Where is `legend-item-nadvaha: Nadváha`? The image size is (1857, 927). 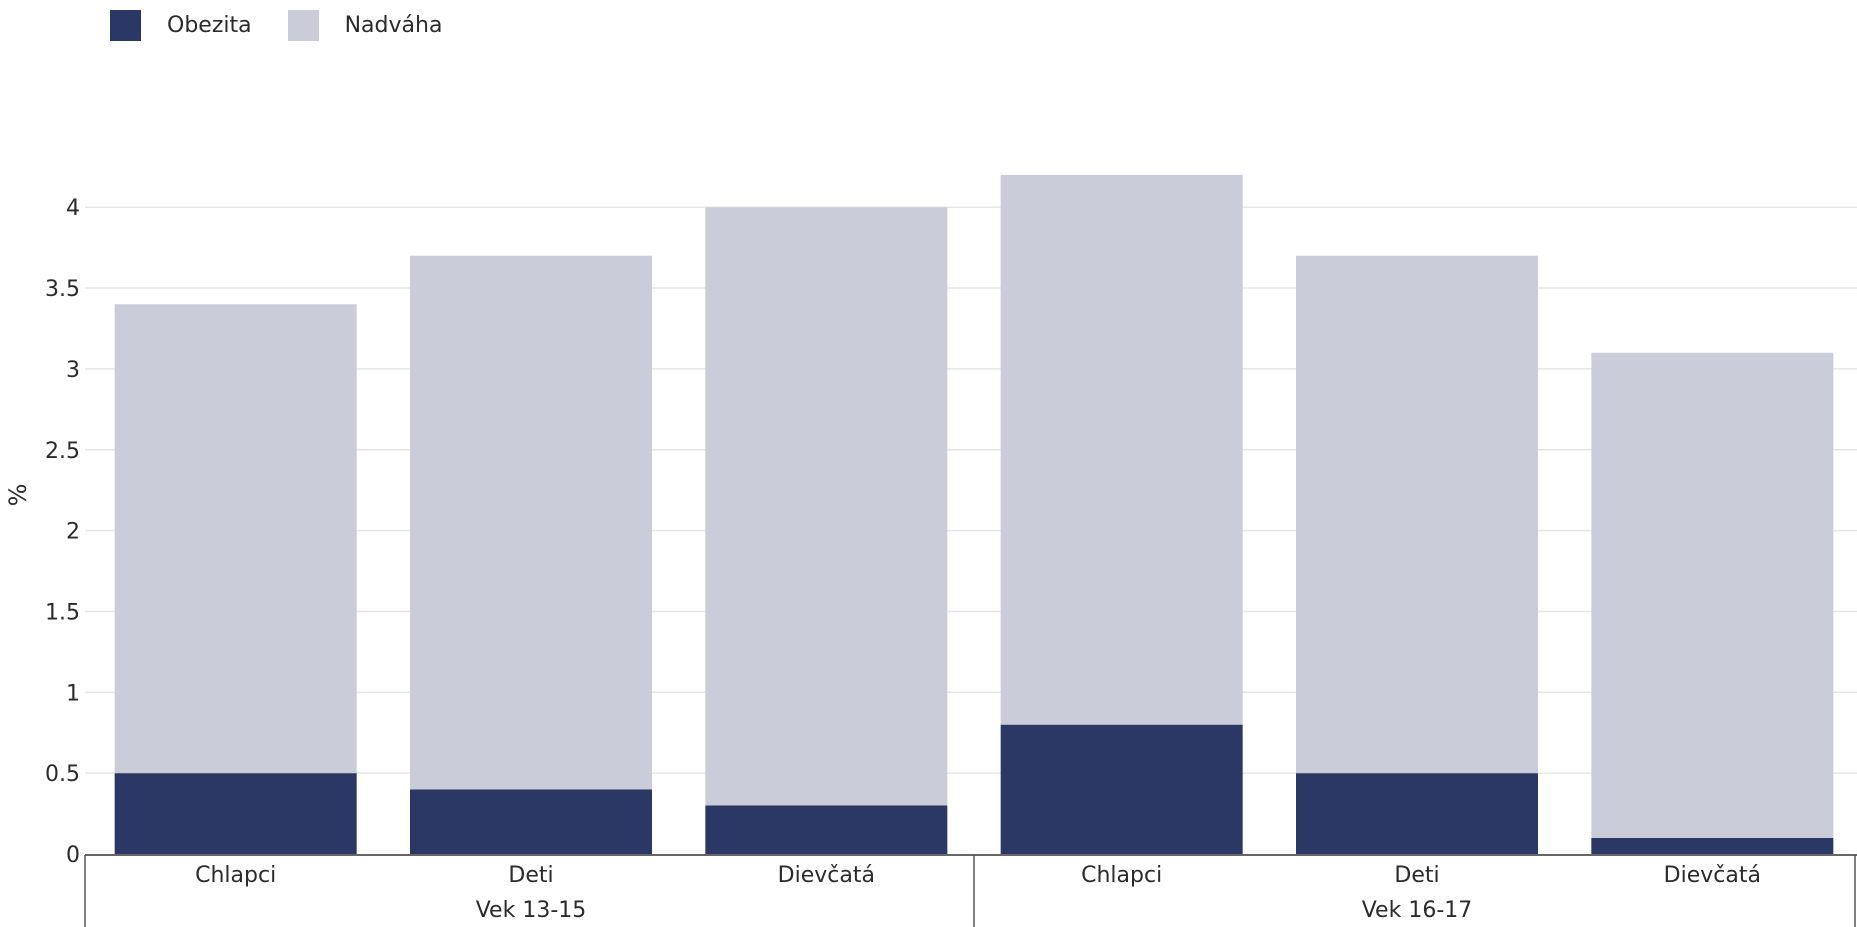 legend-item-nadvaha: Nadváha is located at coordinates (365, 25).